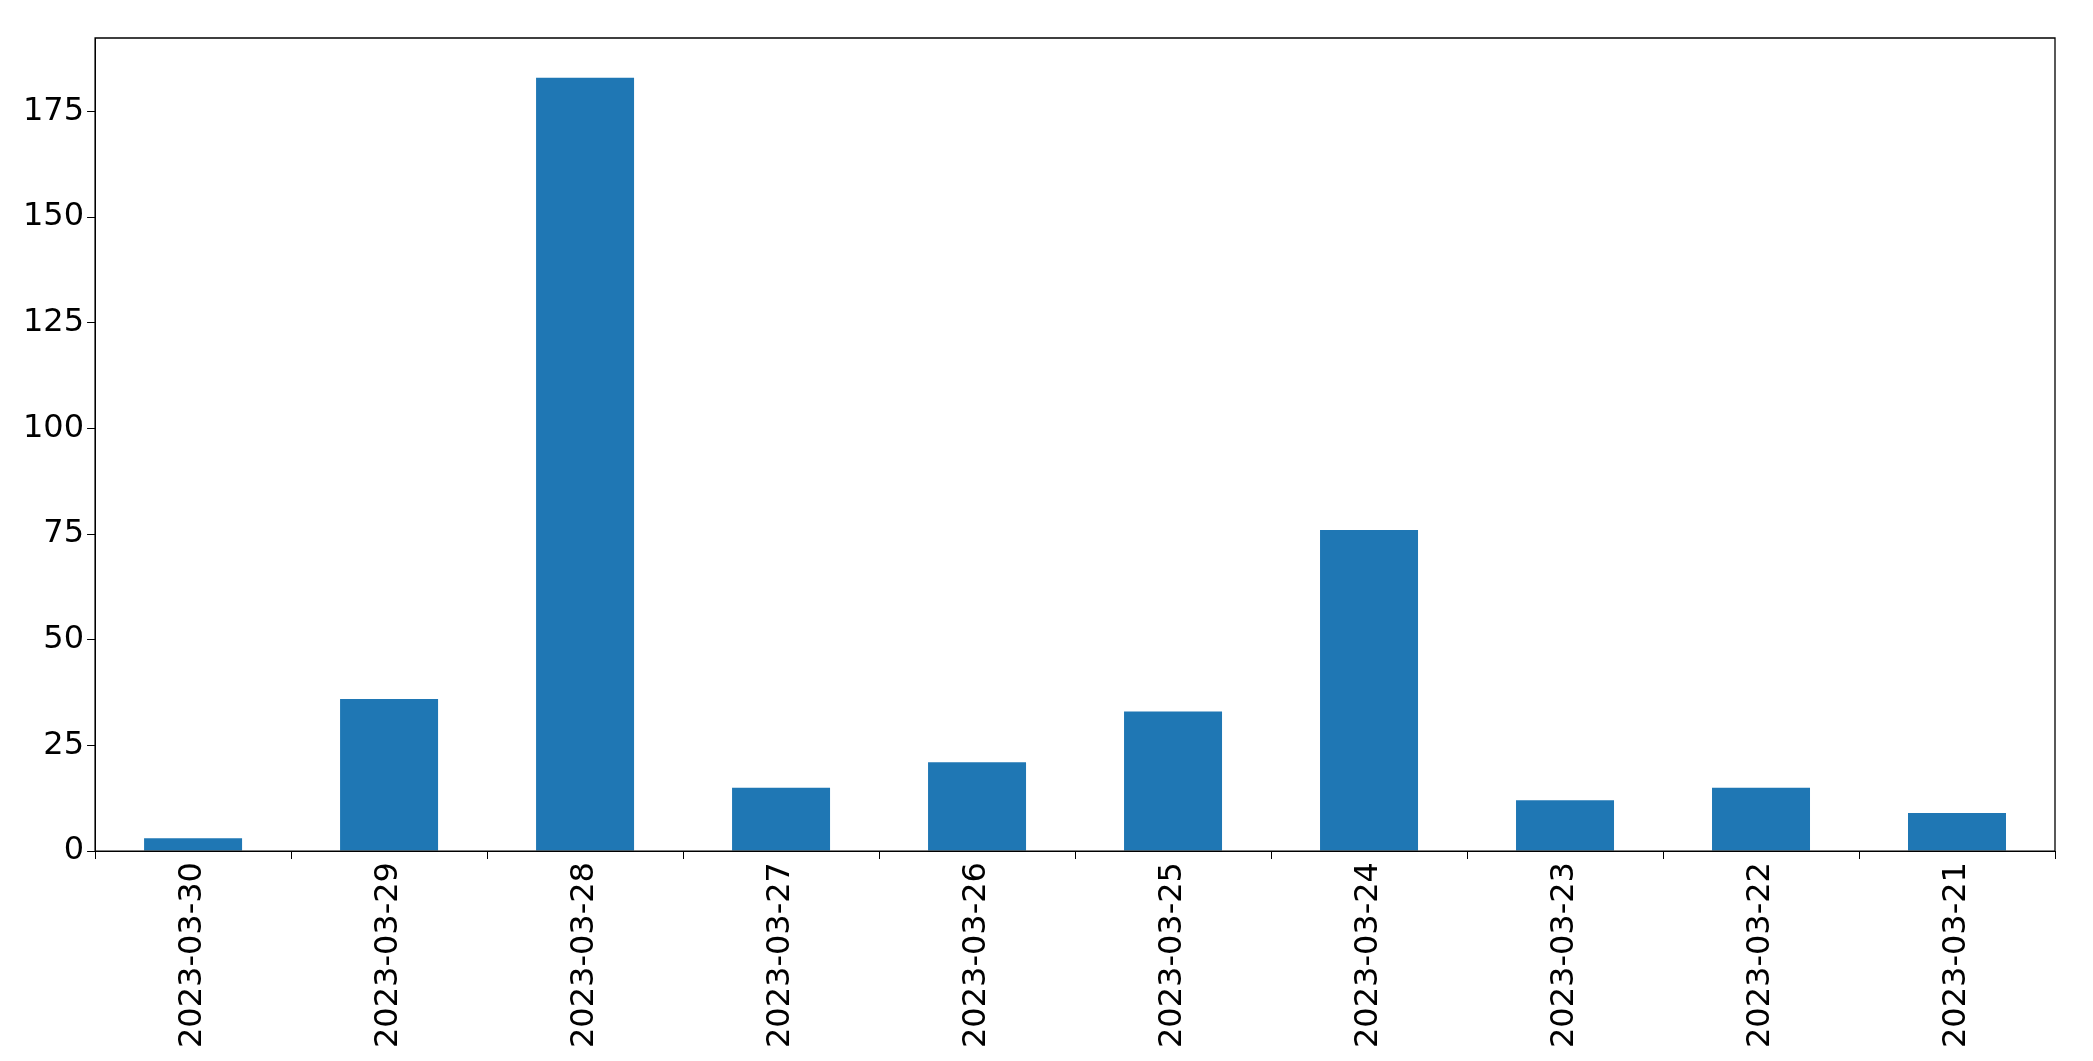 This screenshot has height=1061, width=2093. What do you see at coordinates (74, 848) in the screenshot?
I see `y-tick-label: 0` at bounding box center [74, 848].